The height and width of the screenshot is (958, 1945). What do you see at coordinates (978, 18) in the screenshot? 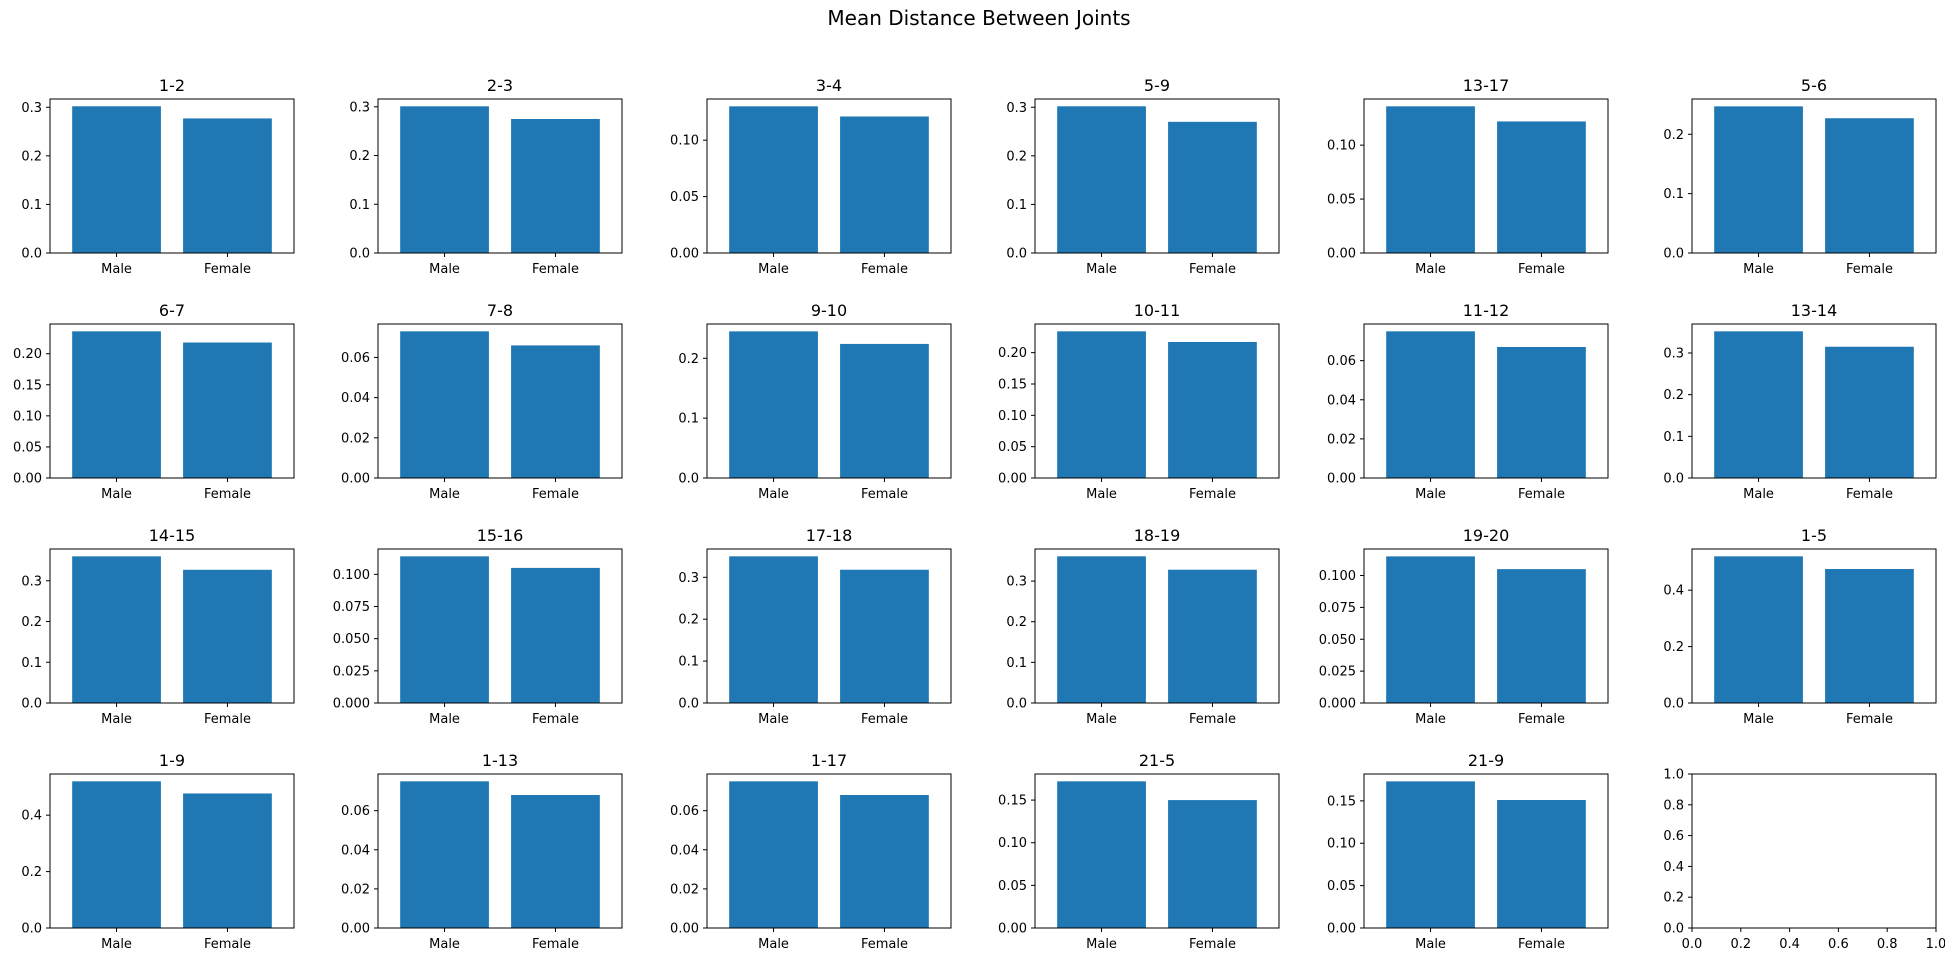
I see `figure-title: Mean Distance Between Joints` at bounding box center [978, 18].